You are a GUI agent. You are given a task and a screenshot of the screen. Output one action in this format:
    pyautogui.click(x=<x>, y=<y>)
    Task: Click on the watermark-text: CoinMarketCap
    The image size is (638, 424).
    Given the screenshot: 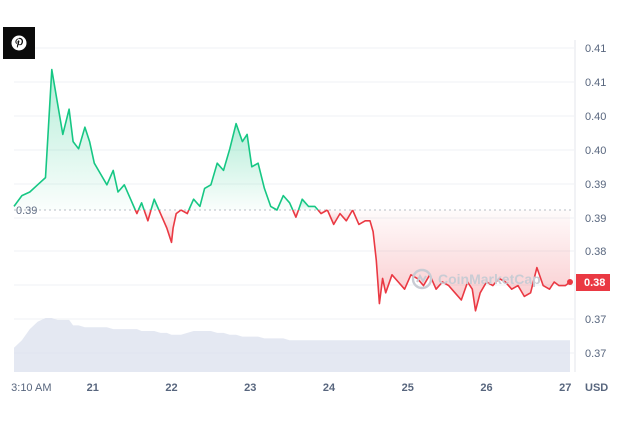 What is the action you would take?
    pyautogui.click(x=489, y=279)
    